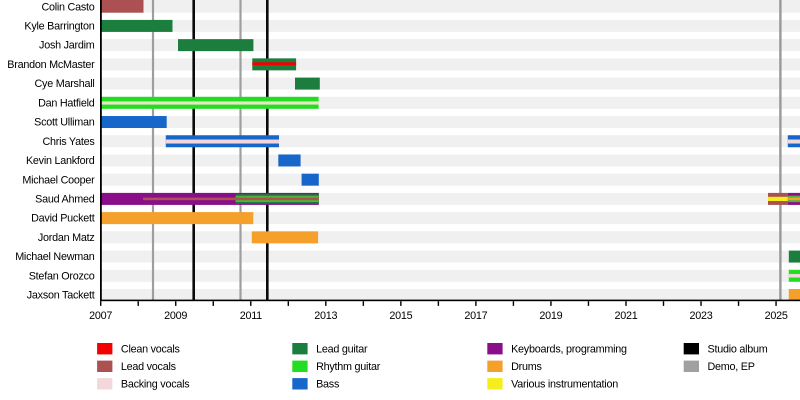 The width and height of the screenshot is (800, 400). Describe the element at coordinates (100, 316) in the screenshot. I see `svg-text: 2007` at that location.